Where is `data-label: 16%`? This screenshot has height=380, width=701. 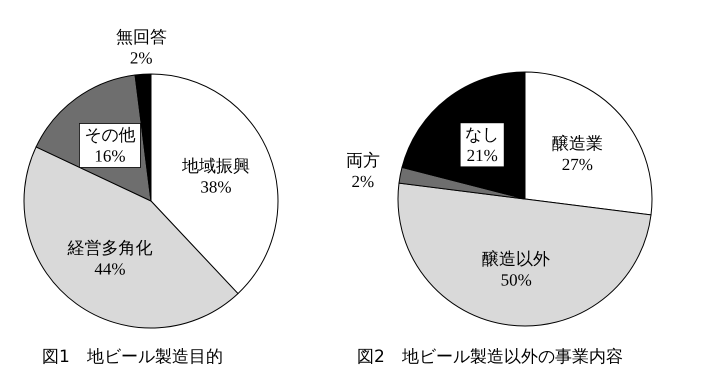 data-label: 16% is located at coordinates (110, 156).